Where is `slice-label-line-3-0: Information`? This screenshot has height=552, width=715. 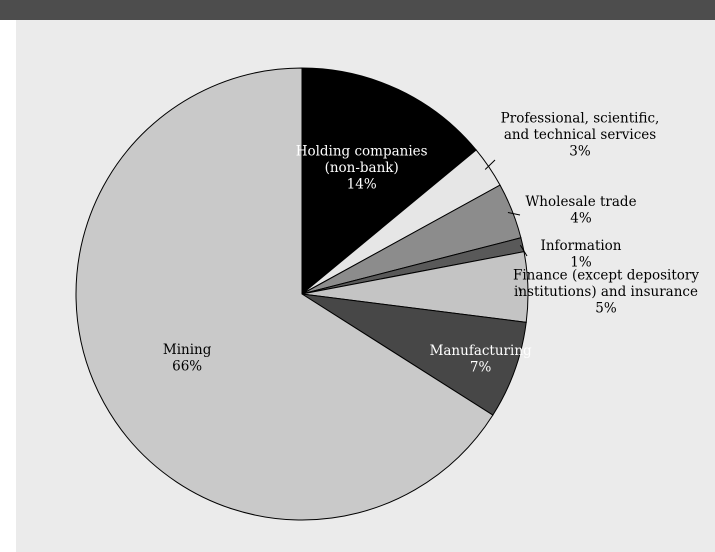
slice-label-line-3-0: Information is located at coordinates (580, 246).